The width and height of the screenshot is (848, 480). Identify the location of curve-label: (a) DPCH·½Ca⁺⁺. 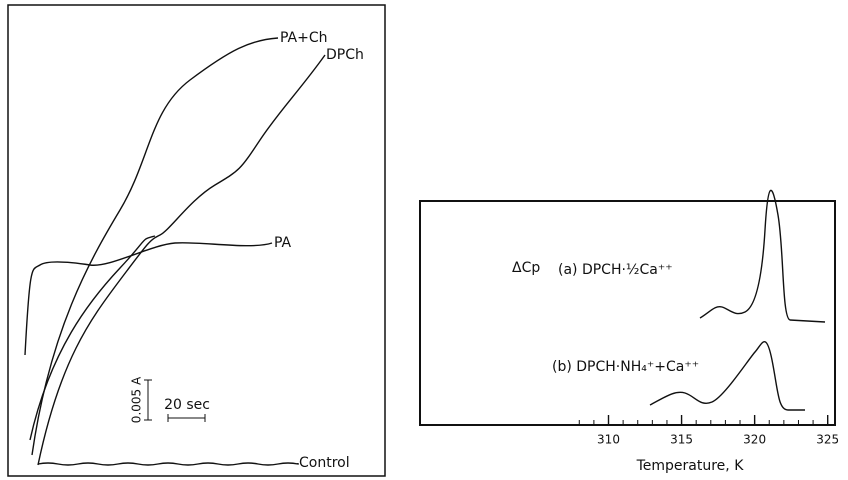
(615, 270).